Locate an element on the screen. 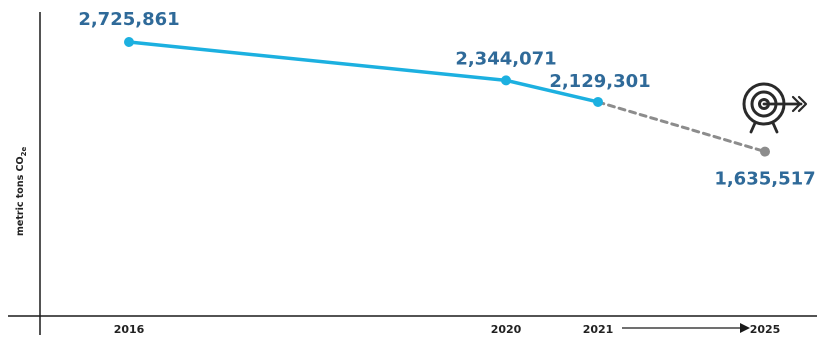  data-label-2025: 1,635,517 is located at coordinates (764, 179).